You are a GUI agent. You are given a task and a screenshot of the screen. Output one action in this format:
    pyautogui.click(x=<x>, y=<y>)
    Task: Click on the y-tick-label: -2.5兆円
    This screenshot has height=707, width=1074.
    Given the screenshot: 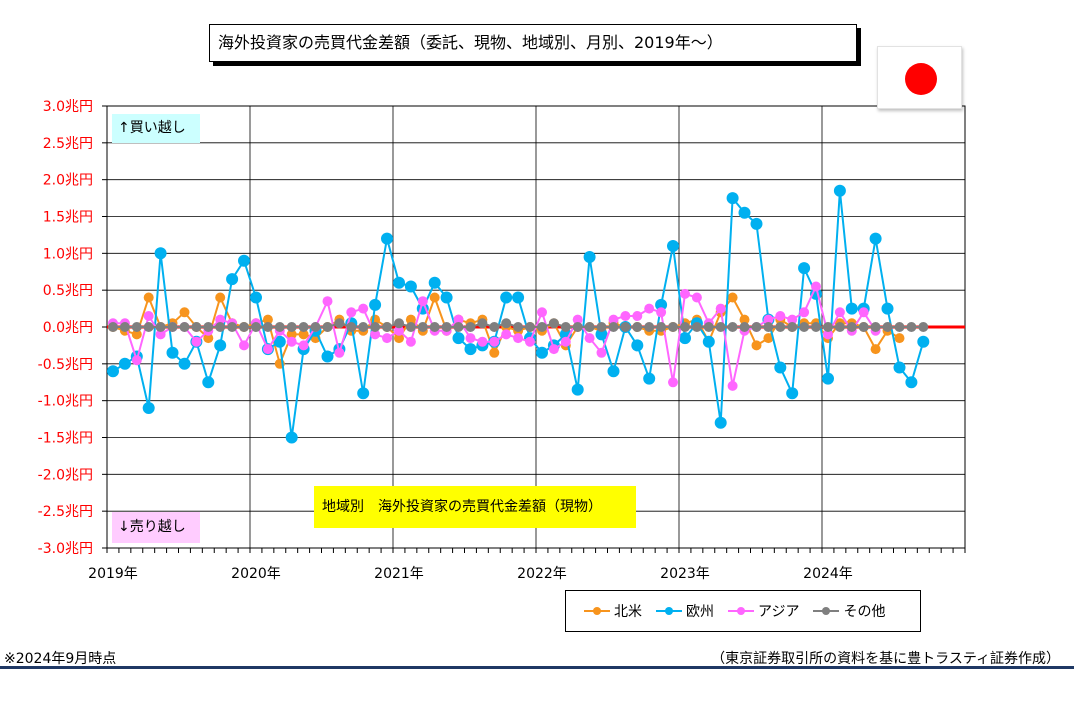 What is the action you would take?
    pyautogui.click(x=65, y=512)
    